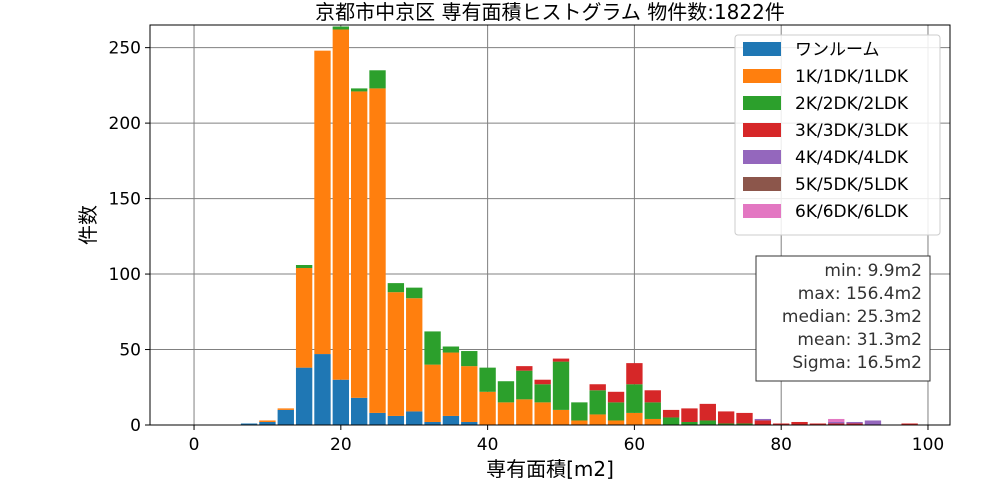 The height and width of the screenshot is (500, 1000). Describe the element at coordinates (488, 445) in the screenshot. I see `x-tick-label: 40` at that location.